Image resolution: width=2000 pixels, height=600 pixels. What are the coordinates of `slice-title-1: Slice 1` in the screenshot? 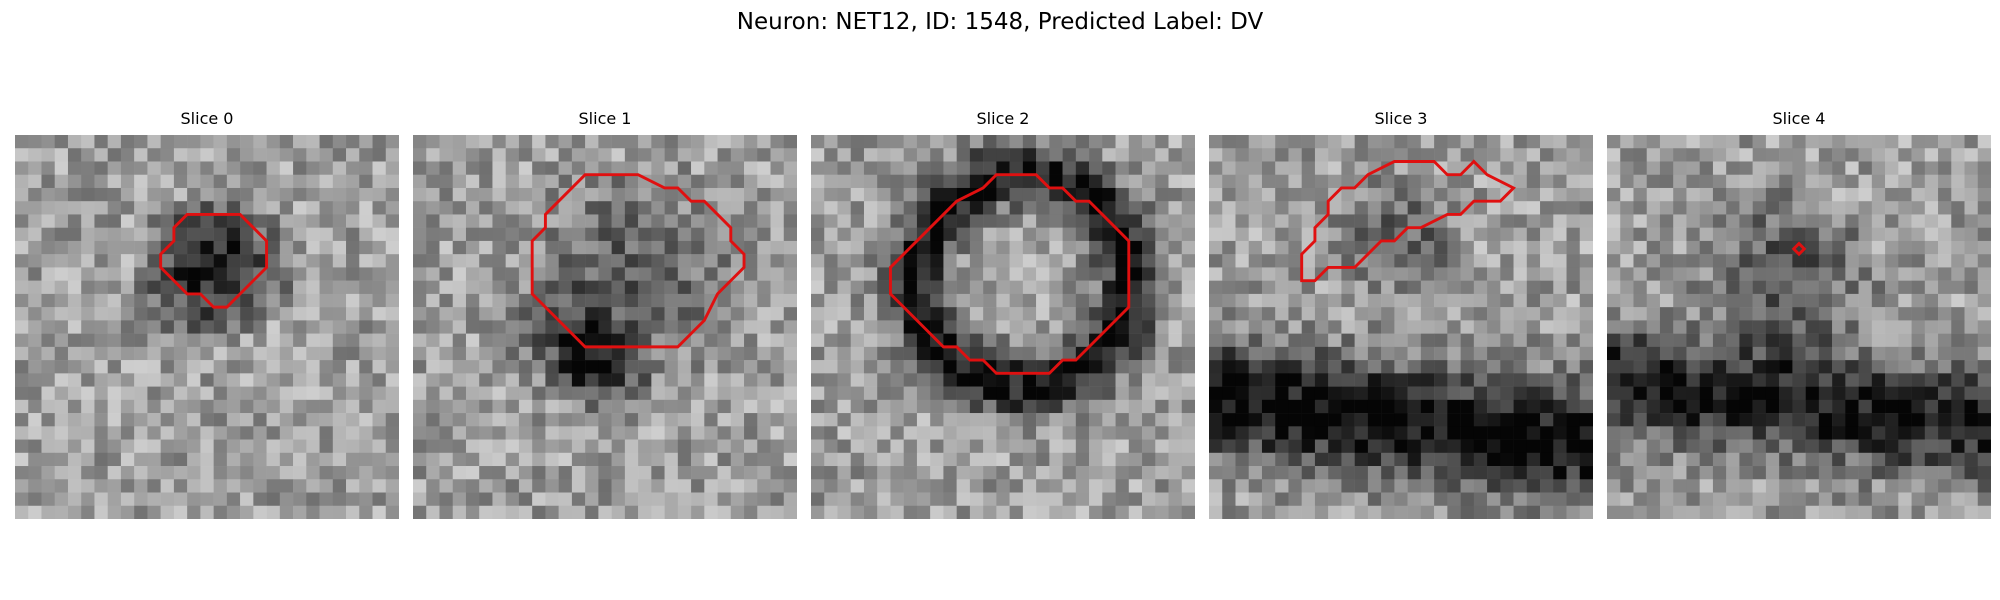 It's located at (605, 118).